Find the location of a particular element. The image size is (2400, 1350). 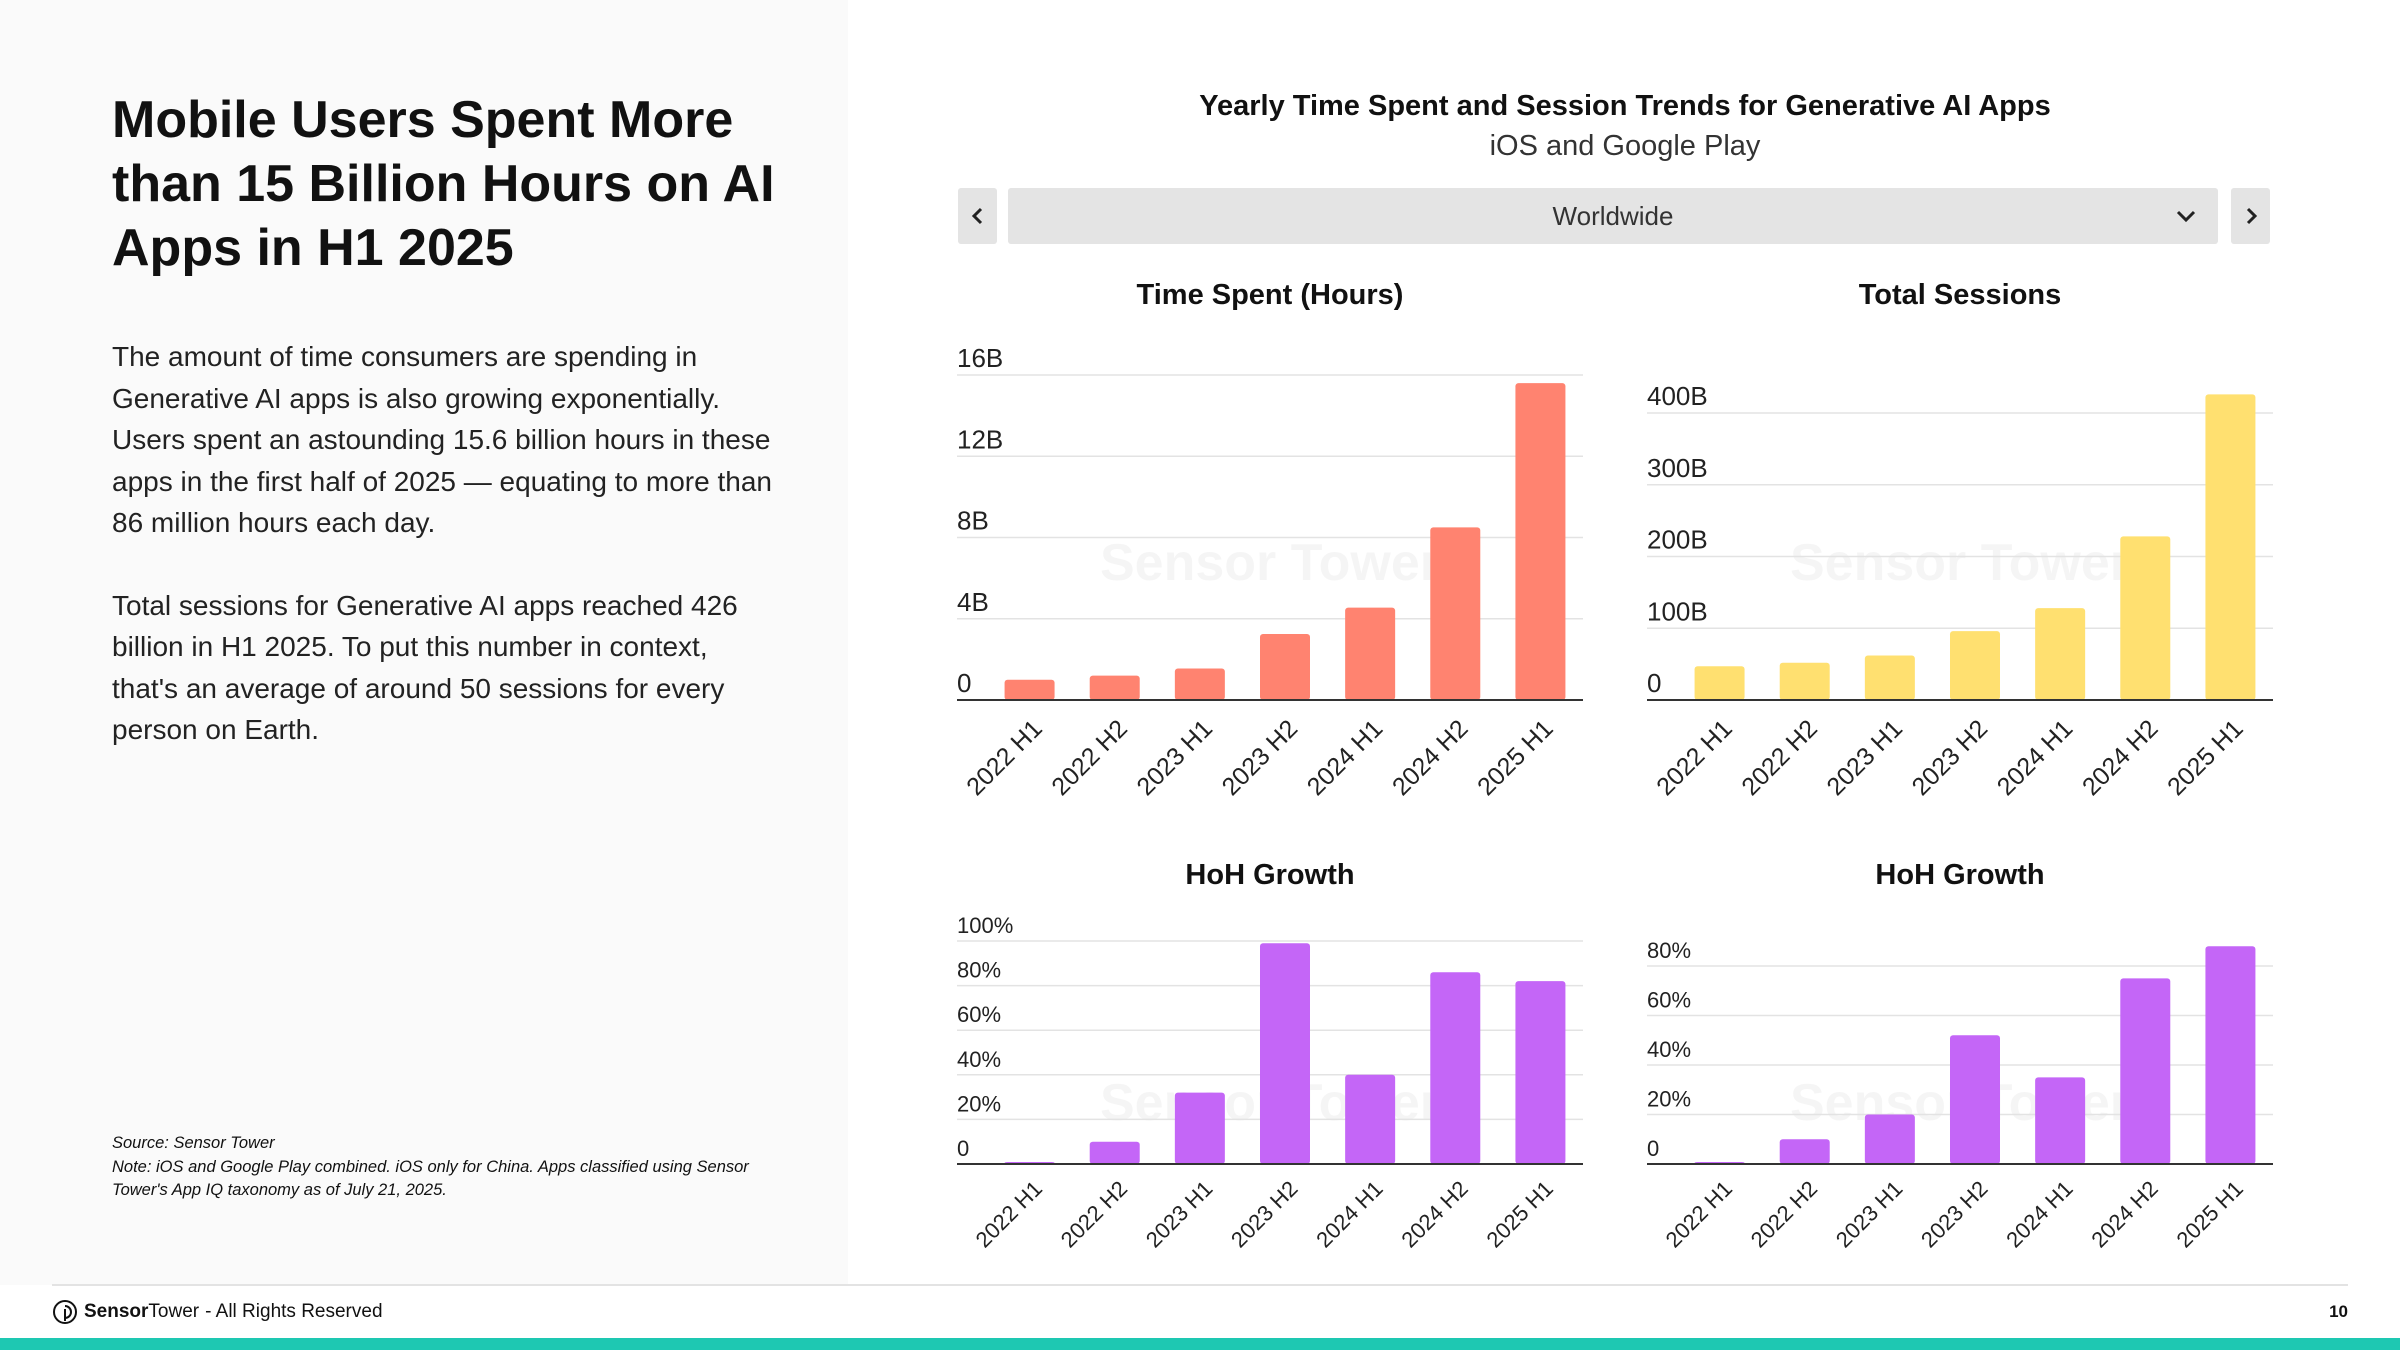

y-tick-label: 100% is located at coordinates (985, 925).